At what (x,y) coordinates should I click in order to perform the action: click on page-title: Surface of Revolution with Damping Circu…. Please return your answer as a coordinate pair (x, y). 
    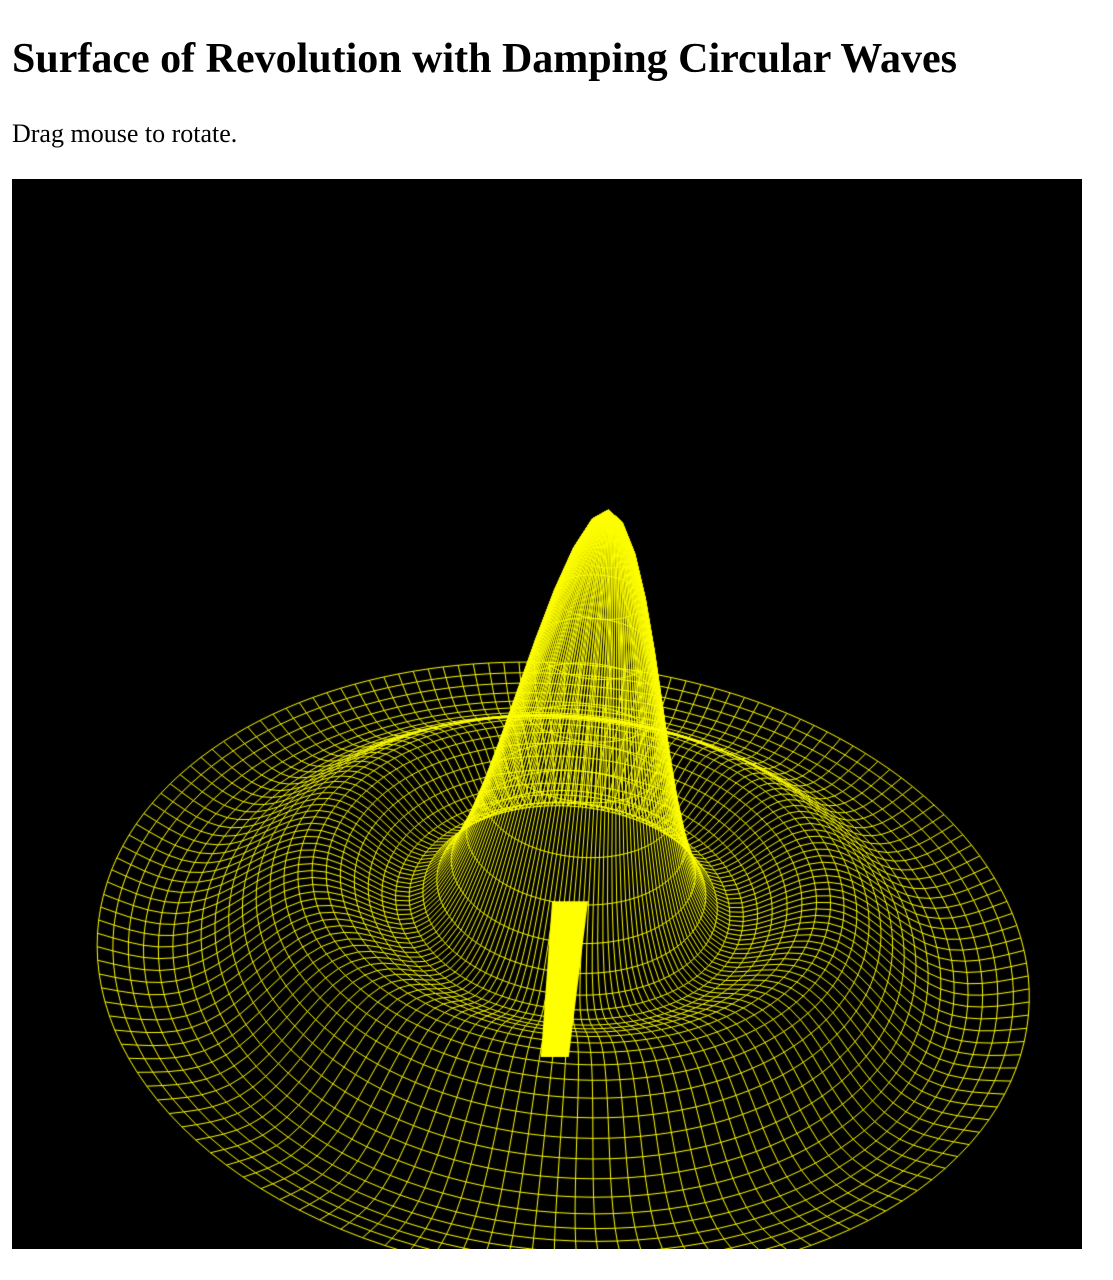
    Looking at the image, I should click on (485, 59).